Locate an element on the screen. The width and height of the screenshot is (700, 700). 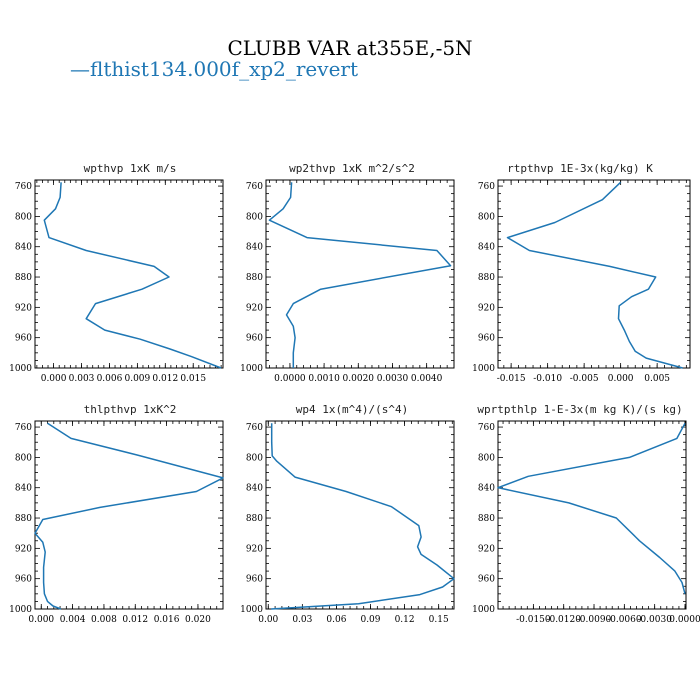
x-tick-label: -0.0120 is located at coordinates (563, 620).